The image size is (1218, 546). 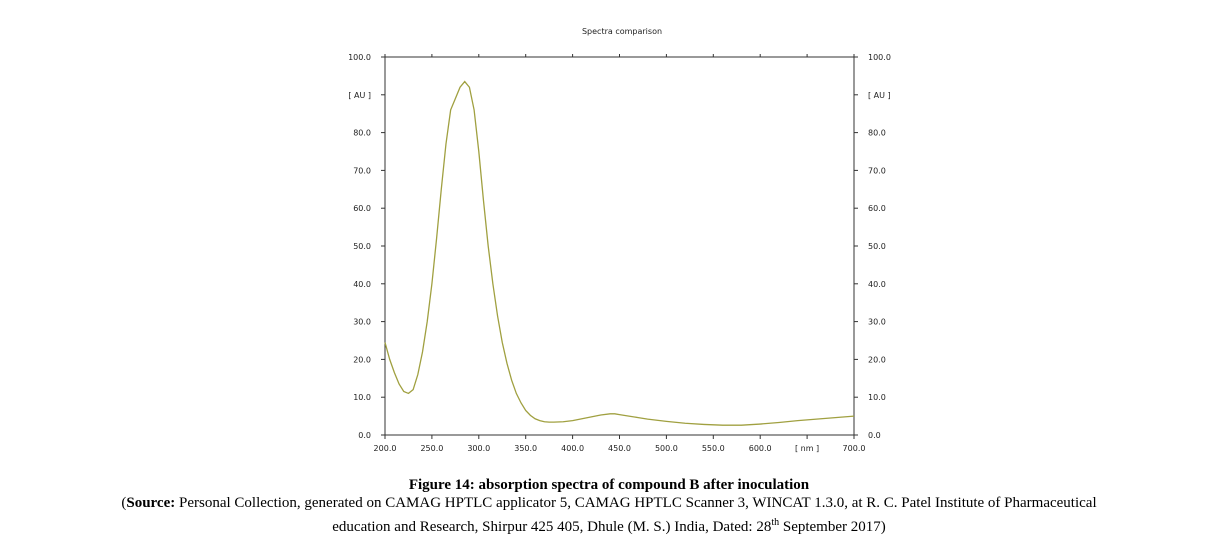 I want to click on y-tick-label-left: 40.0, so click(x=362, y=284).